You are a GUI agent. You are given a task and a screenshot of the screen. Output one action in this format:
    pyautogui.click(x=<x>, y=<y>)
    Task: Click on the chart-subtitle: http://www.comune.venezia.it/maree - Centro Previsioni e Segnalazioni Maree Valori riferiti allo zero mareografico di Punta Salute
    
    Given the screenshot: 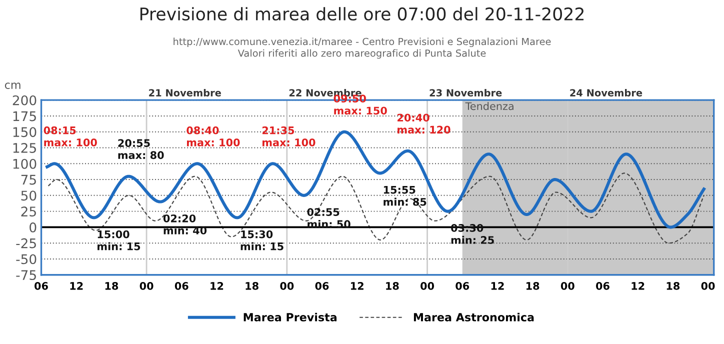 What is the action you would take?
    pyautogui.click(x=362, y=48)
    